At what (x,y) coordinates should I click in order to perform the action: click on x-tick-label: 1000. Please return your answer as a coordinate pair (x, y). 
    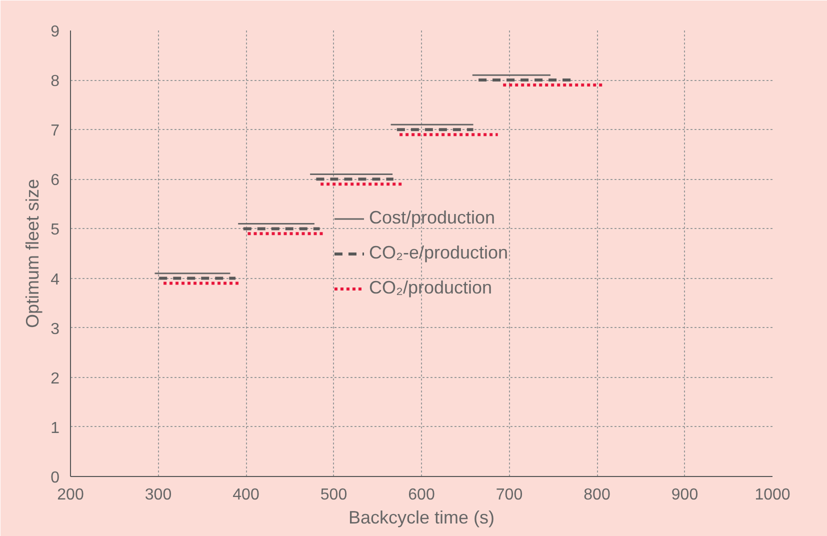
    Looking at the image, I should click on (772, 495).